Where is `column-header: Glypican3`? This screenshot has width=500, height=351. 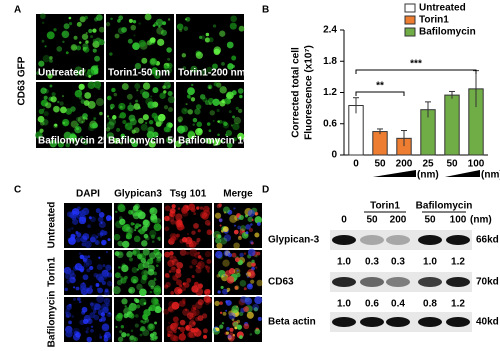
column-header: Glypican3 is located at coordinates (138, 194).